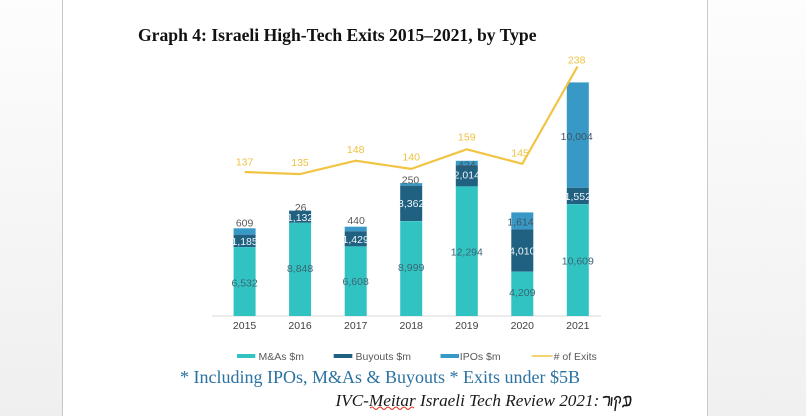 The height and width of the screenshot is (416, 806). What do you see at coordinates (520, 222) in the screenshot?
I see `svg-text: 1,614` at bounding box center [520, 222].